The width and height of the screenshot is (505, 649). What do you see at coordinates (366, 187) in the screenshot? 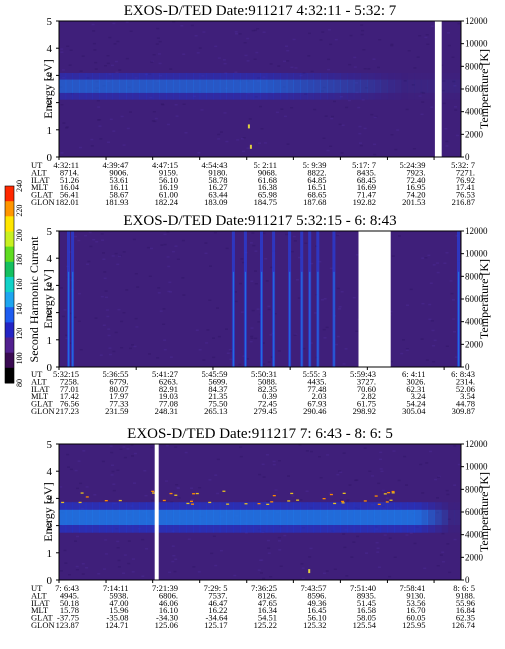
I see `table-cell: 16.69` at bounding box center [366, 187].